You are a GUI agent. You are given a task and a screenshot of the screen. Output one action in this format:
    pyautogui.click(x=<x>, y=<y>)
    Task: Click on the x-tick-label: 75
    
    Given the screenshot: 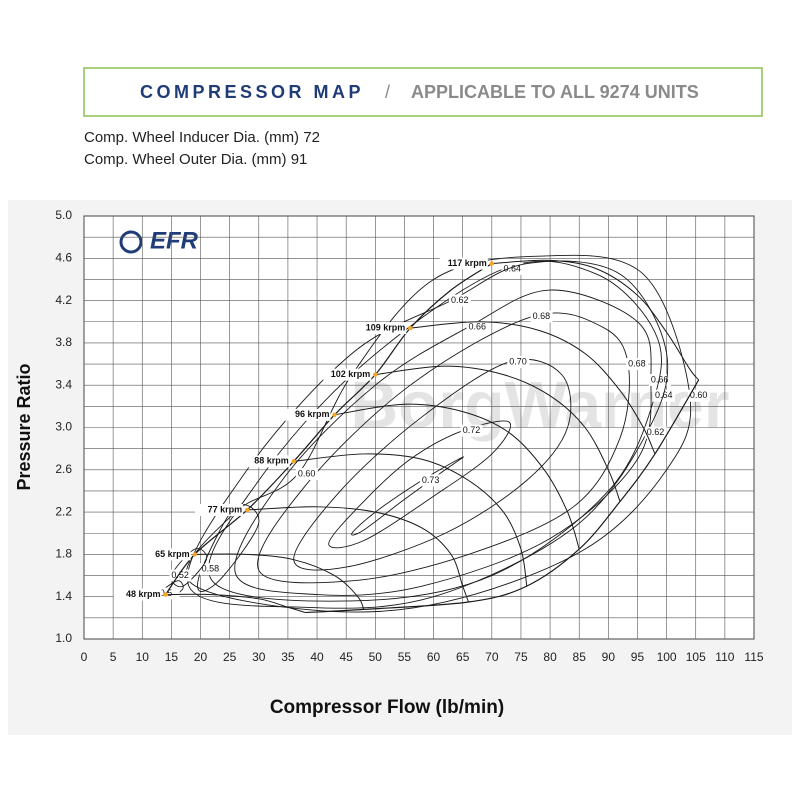 What is the action you would take?
    pyautogui.click(x=521, y=657)
    